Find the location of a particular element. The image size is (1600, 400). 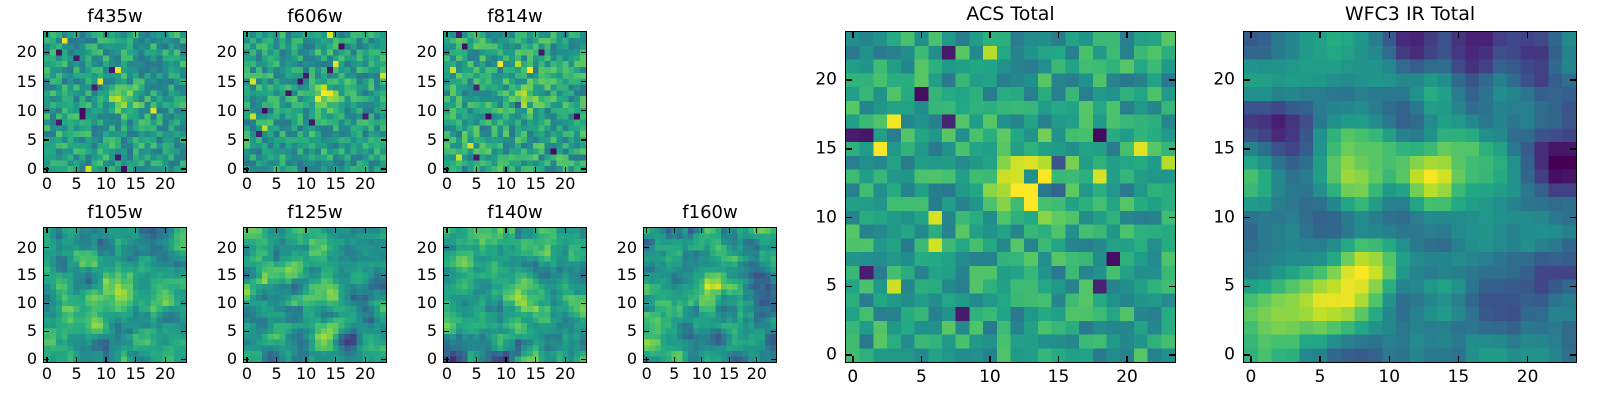

heatmap-panel-f435w: f435w 0 5 10 15 20 0 5 10 15 20 is located at coordinates (102, 99).